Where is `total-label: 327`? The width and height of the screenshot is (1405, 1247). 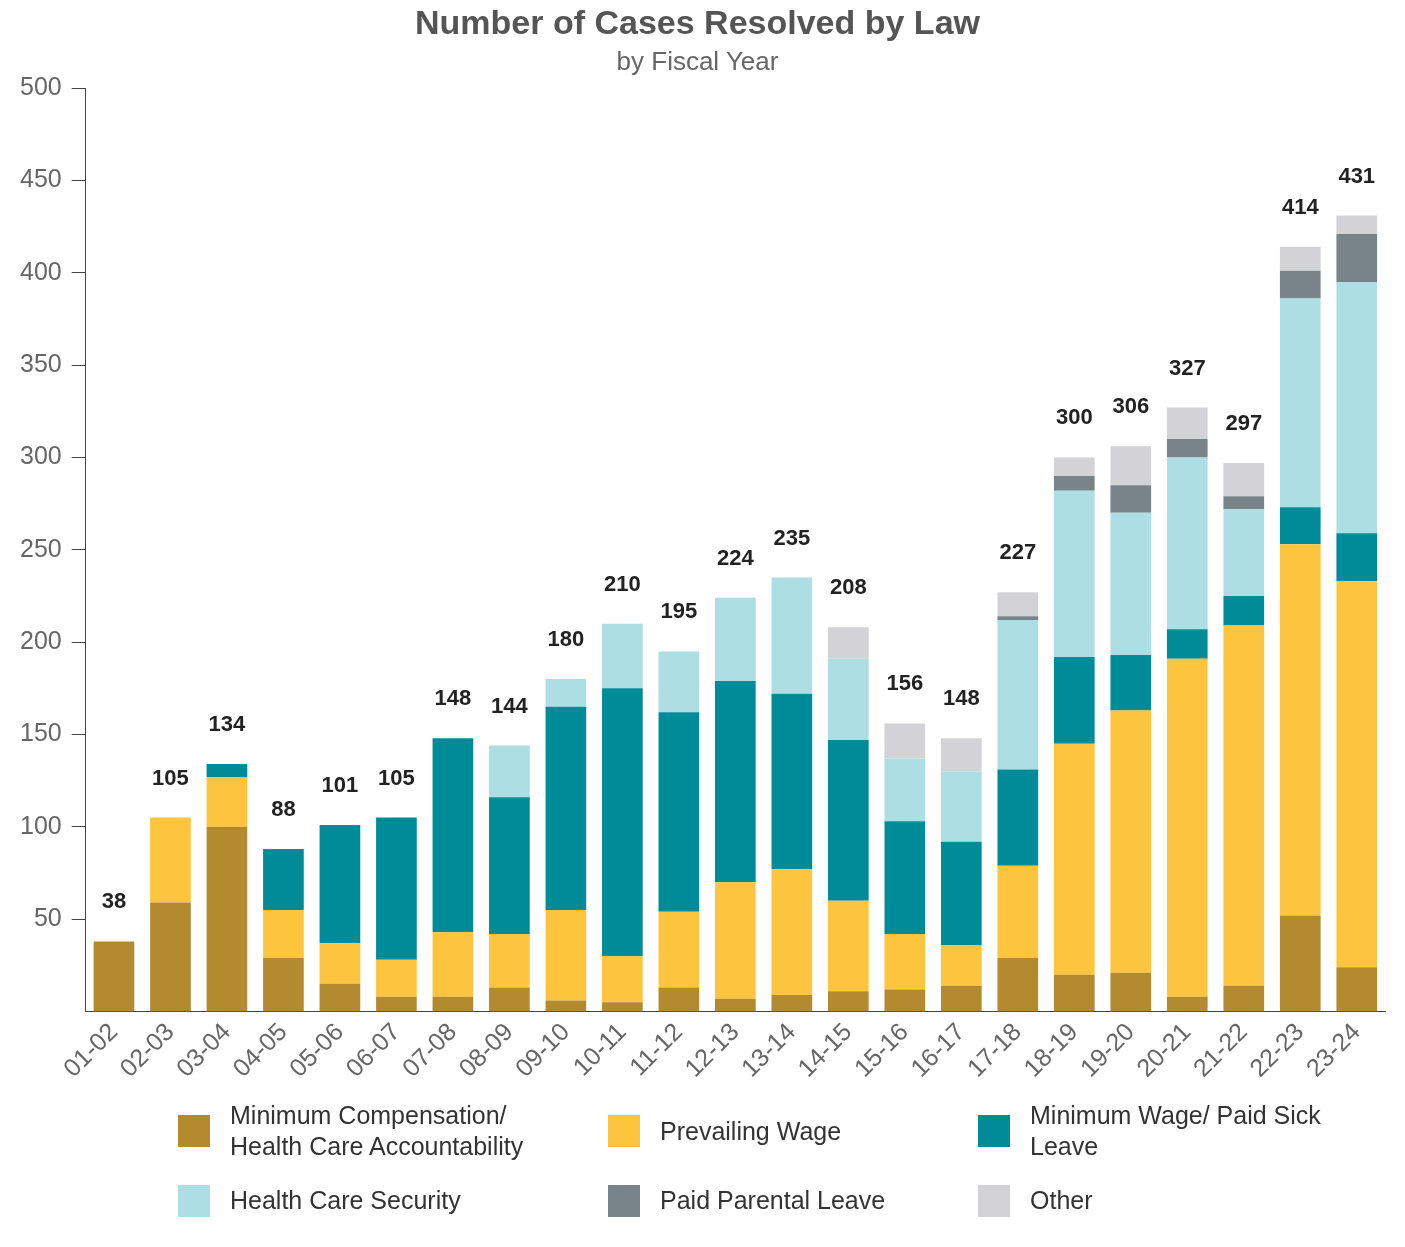 total-label: 327 is located at coordinates (1187, 367).